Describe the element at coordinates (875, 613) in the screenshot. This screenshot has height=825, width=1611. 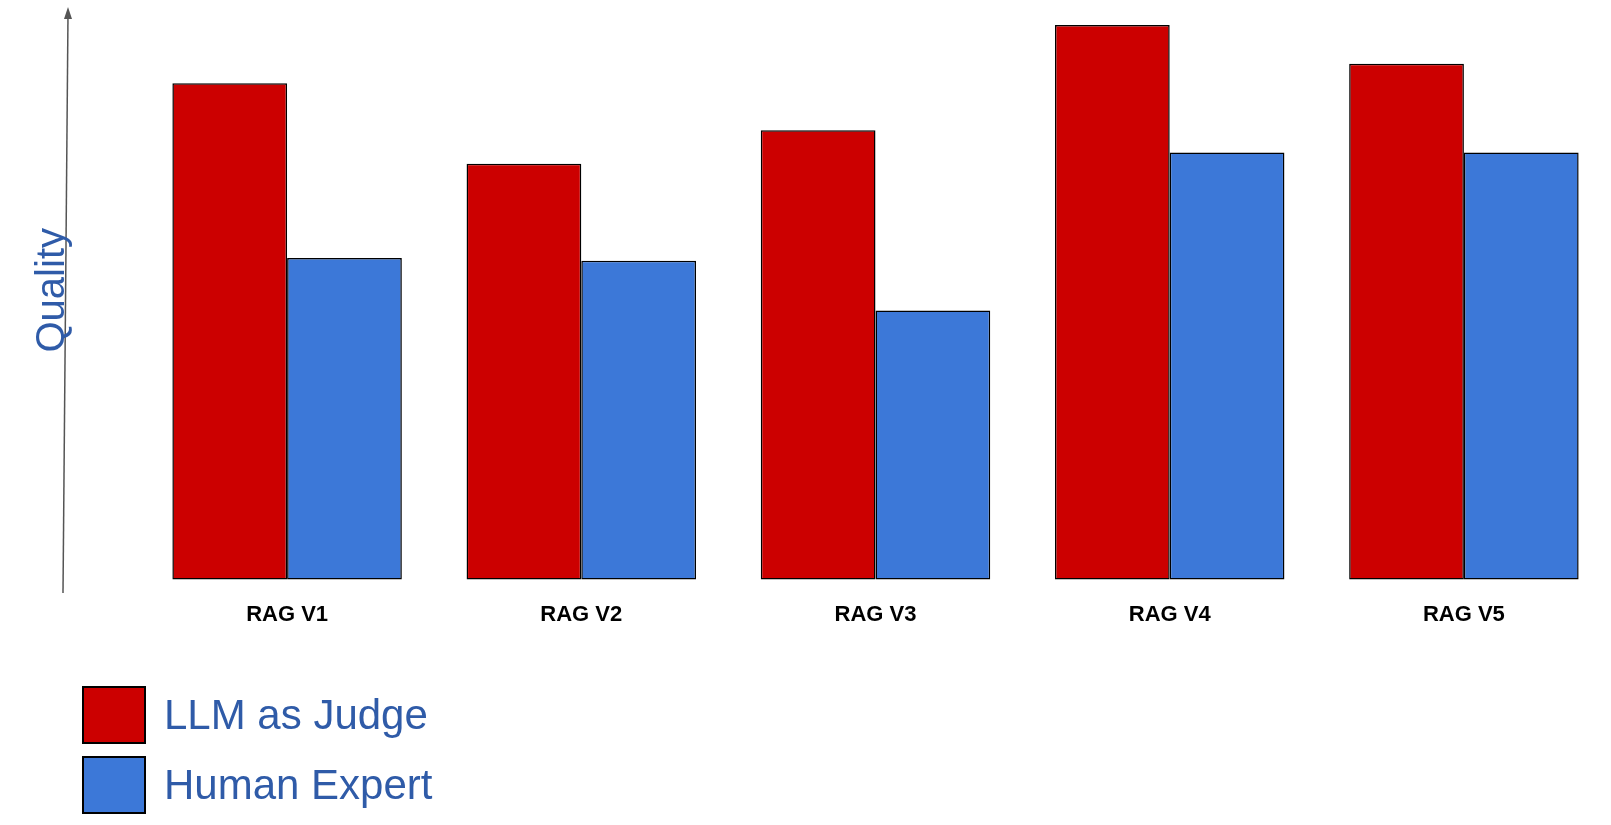
I see `x-tick-label: RAG V3` at that location.